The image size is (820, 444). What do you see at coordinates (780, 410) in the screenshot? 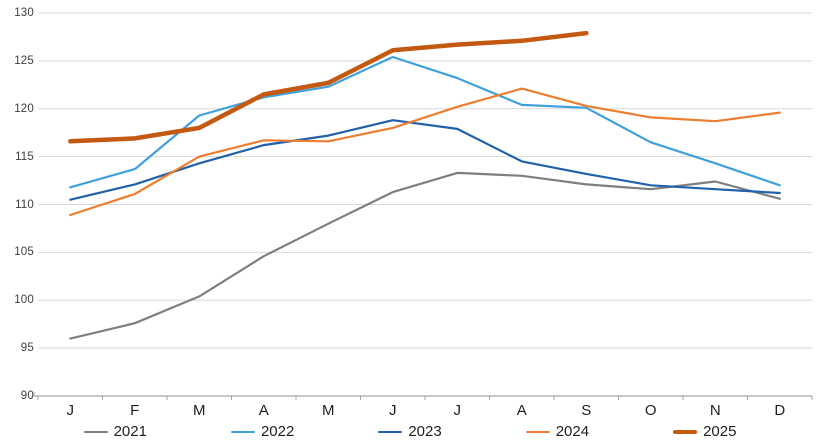
I see `x-axis-month-label: D` at bounding box center [780, 410].